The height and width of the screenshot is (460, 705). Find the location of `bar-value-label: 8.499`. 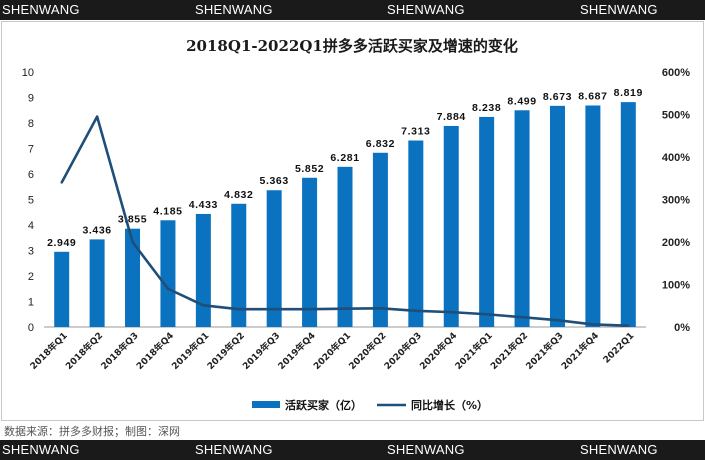

bar-value-label: 8.499 is located at coordinates (521, 101).